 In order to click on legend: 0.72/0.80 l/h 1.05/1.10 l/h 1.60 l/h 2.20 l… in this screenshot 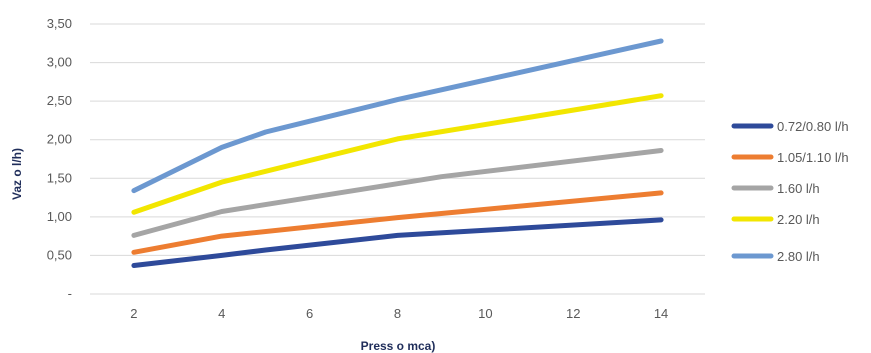, I will do `click(790, 191)`.